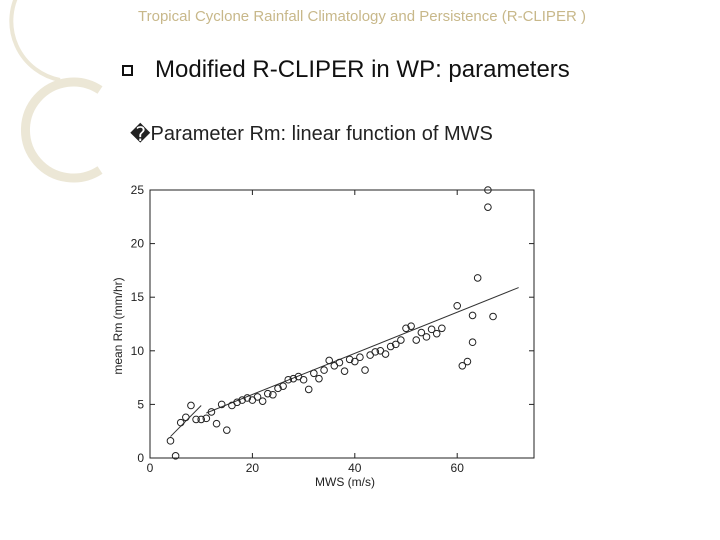 The image size is (720, 540). What do you see at coordinates (138, 190) in the screenshot?
I see `y-tick-label: 25` at bounding box center [138, 190].